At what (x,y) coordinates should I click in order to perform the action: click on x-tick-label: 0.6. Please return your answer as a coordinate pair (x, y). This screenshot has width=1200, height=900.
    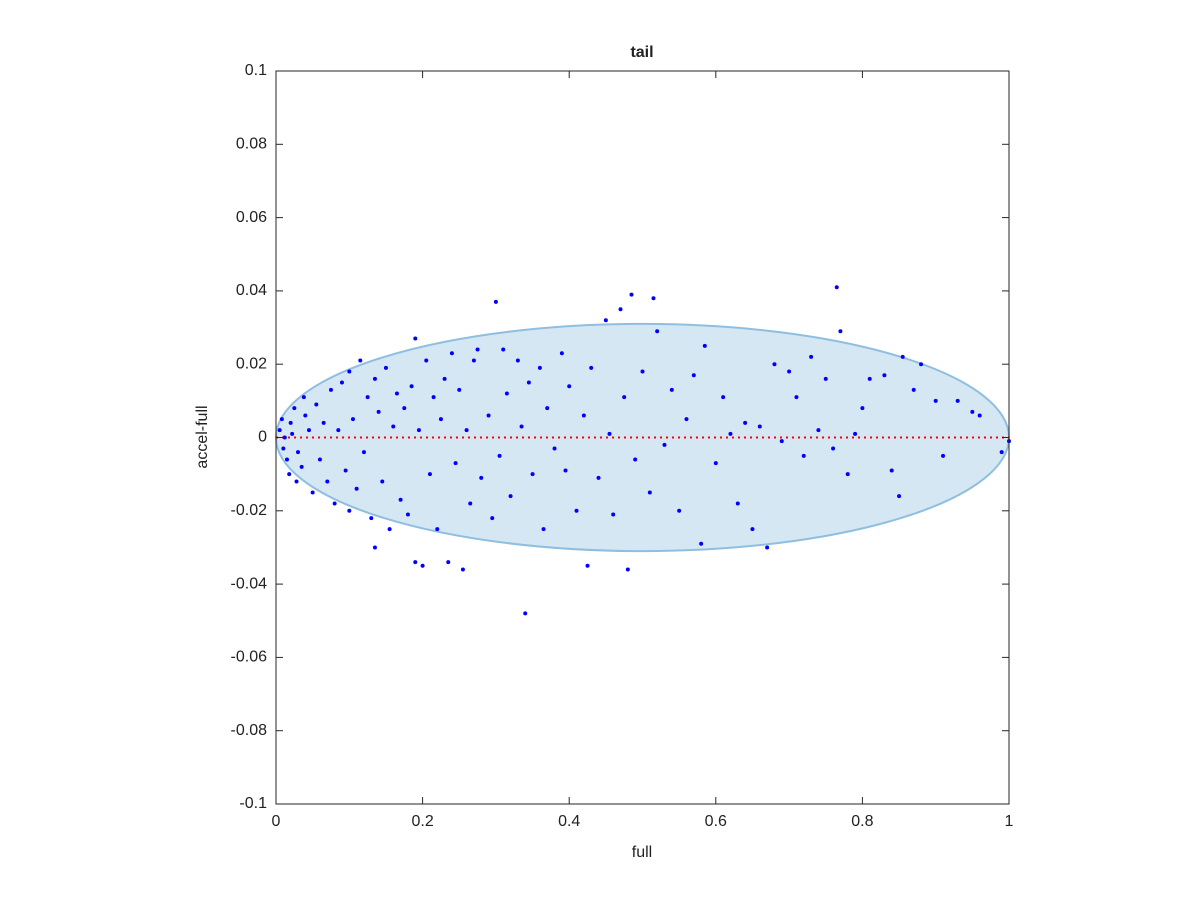
    Looking at the image, I should click on (716, 821).